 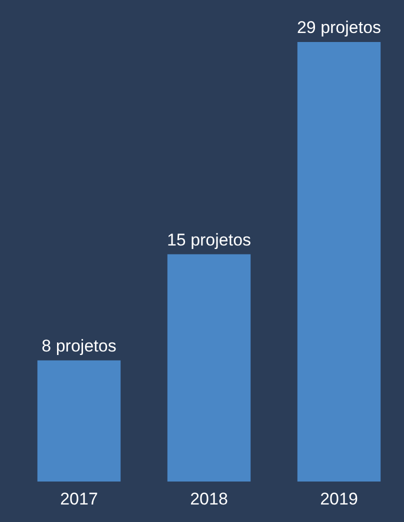 What do you see at coordinates (79, 346) in the screenshot?
I see `data-label: 8 projetos` at bounding box center [79, 346].